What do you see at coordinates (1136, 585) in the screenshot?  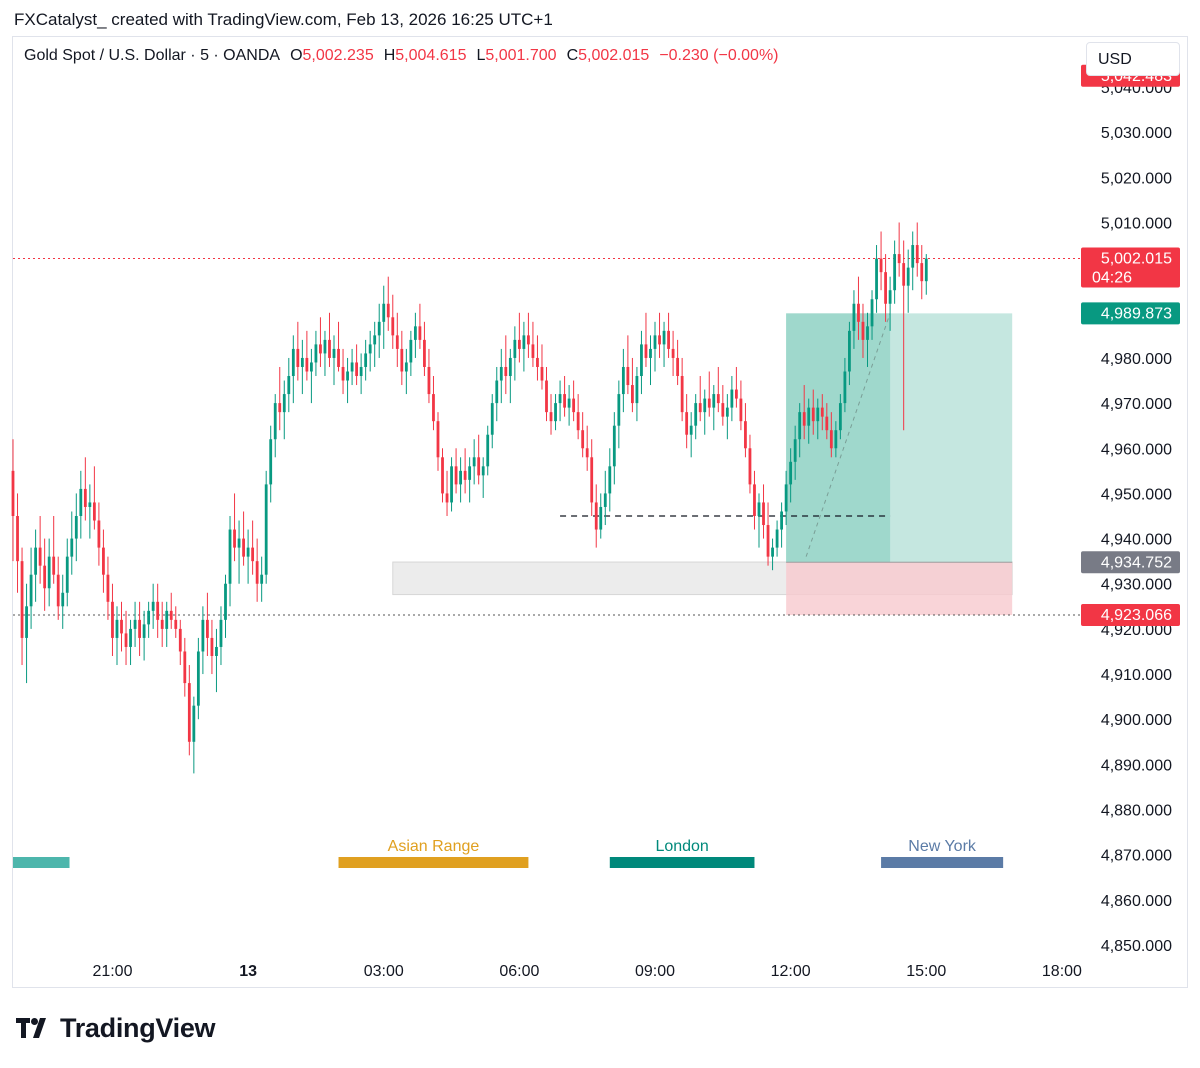 I see `price-tick-label: 4,930.000` at bounding box center [1136, 585].